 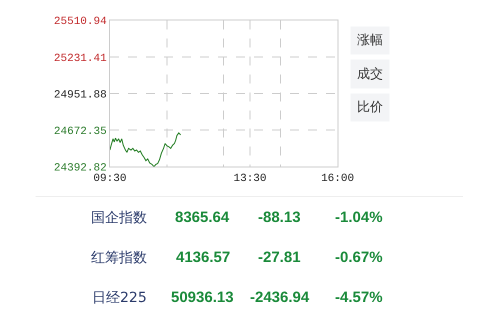 What do you see at coordinates (359, 297) in the screenshot?
I see `data-label: -4.57%` at bounding box center [359, 297].